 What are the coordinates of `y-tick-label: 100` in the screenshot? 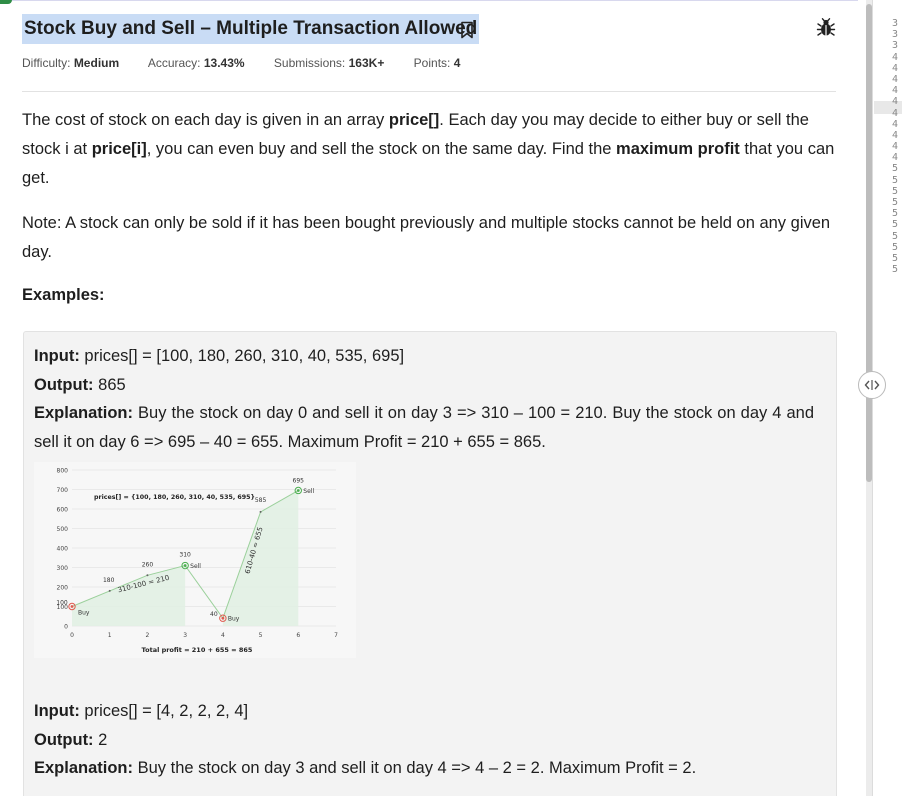 It's located at (63, 607).